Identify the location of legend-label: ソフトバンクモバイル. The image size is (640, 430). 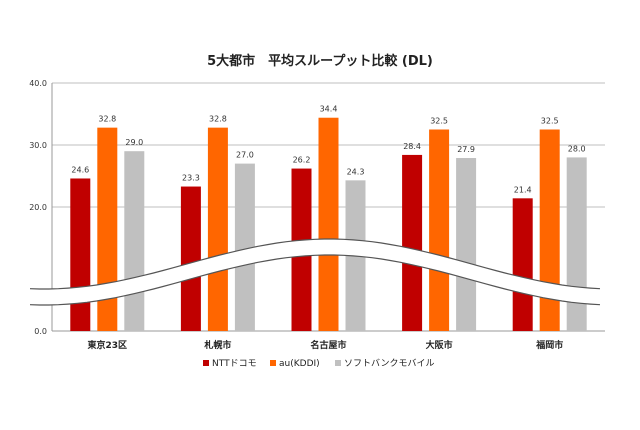
(389, 363).